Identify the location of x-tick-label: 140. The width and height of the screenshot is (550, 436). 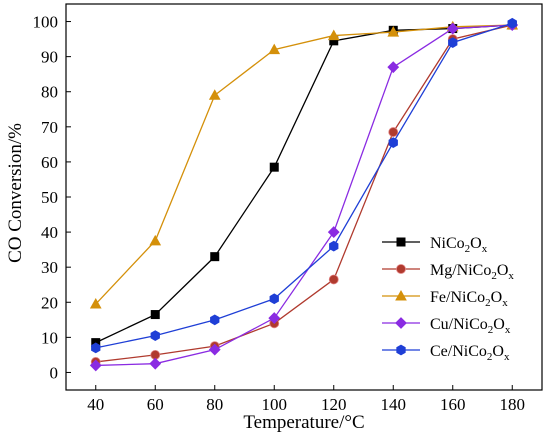
(394, 404).